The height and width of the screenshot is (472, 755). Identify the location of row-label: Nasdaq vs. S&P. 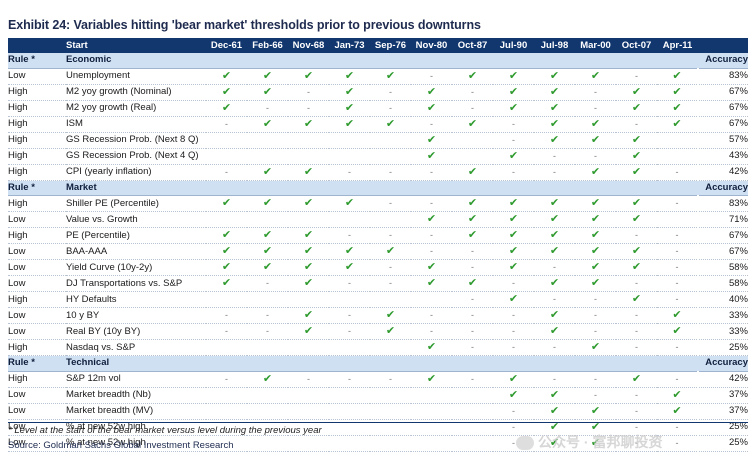
(136, 348).